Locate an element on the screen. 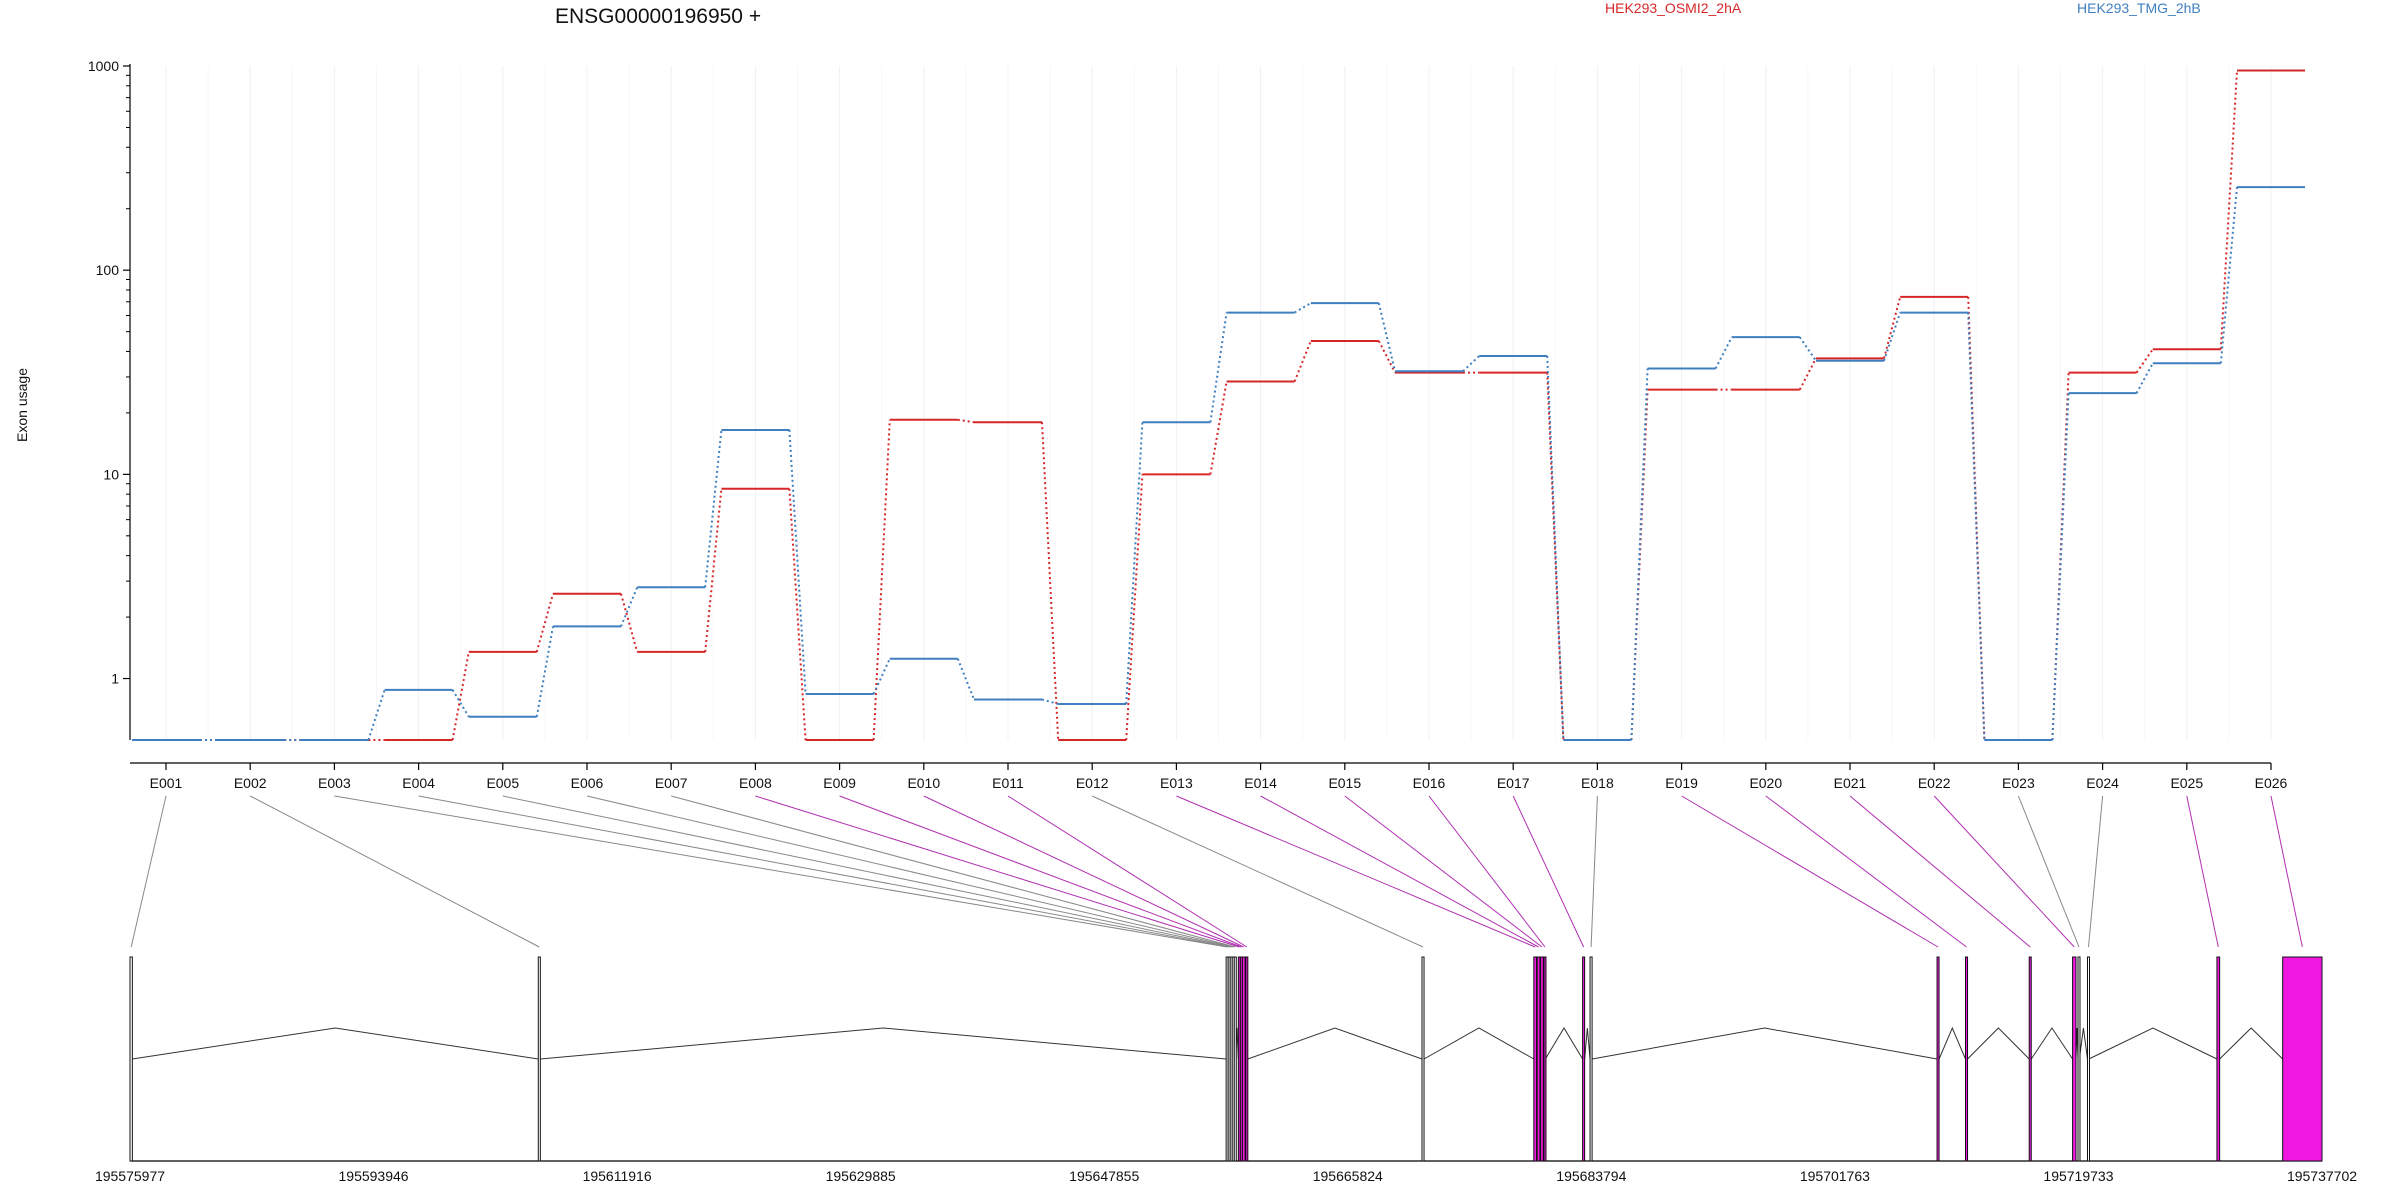 This screenshot has width=2400, height=1200. x-tick-label: E023 is located at coordinates (2018, 783).